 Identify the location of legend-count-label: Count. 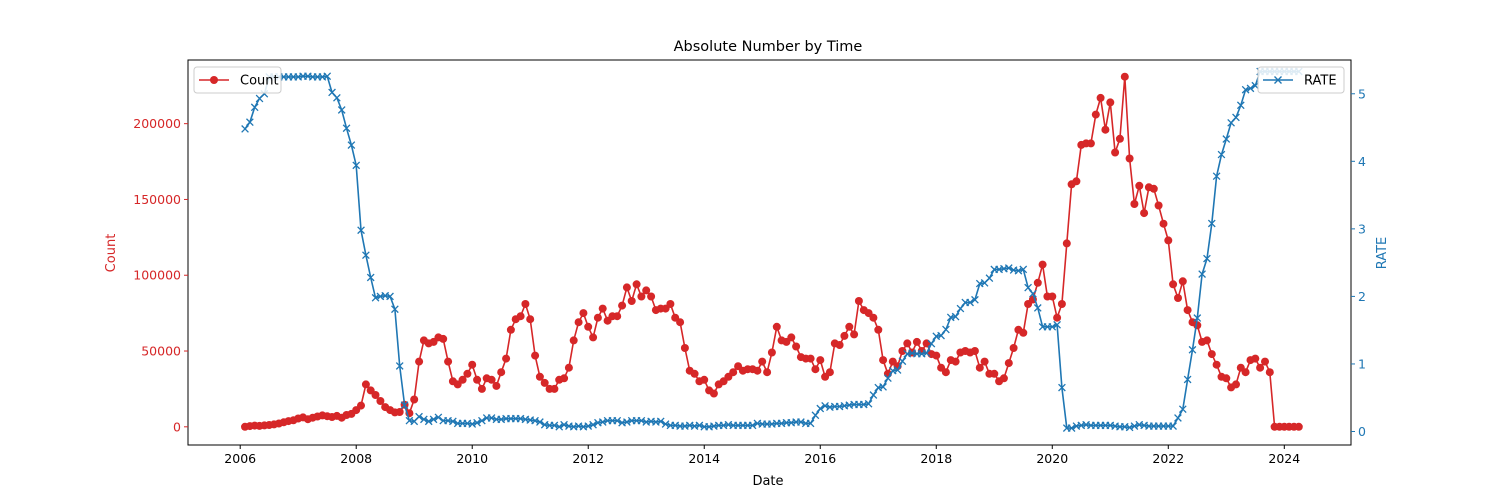
(259, 81).